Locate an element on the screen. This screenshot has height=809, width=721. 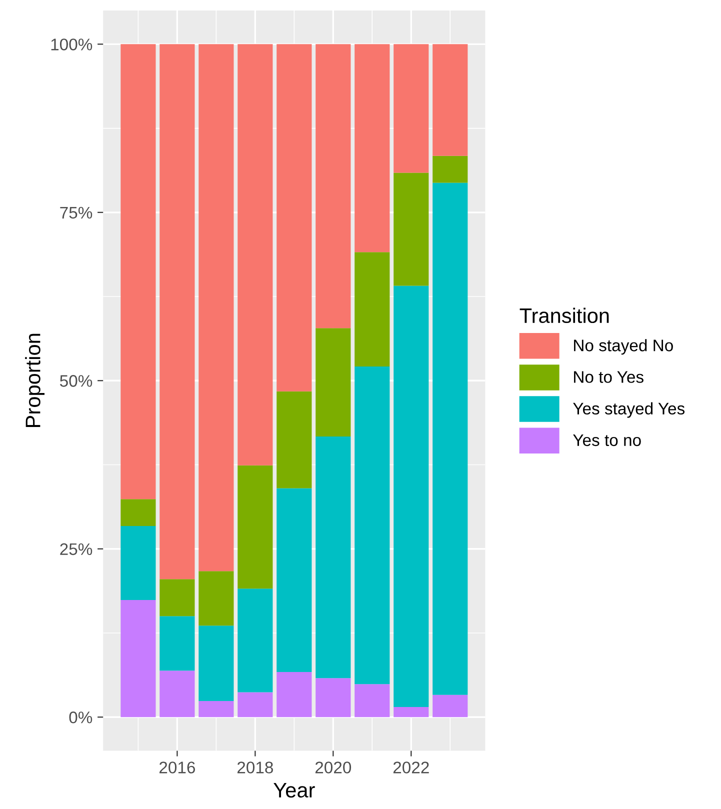
y-tick-label: 100% is located at coordinates (71, 44).